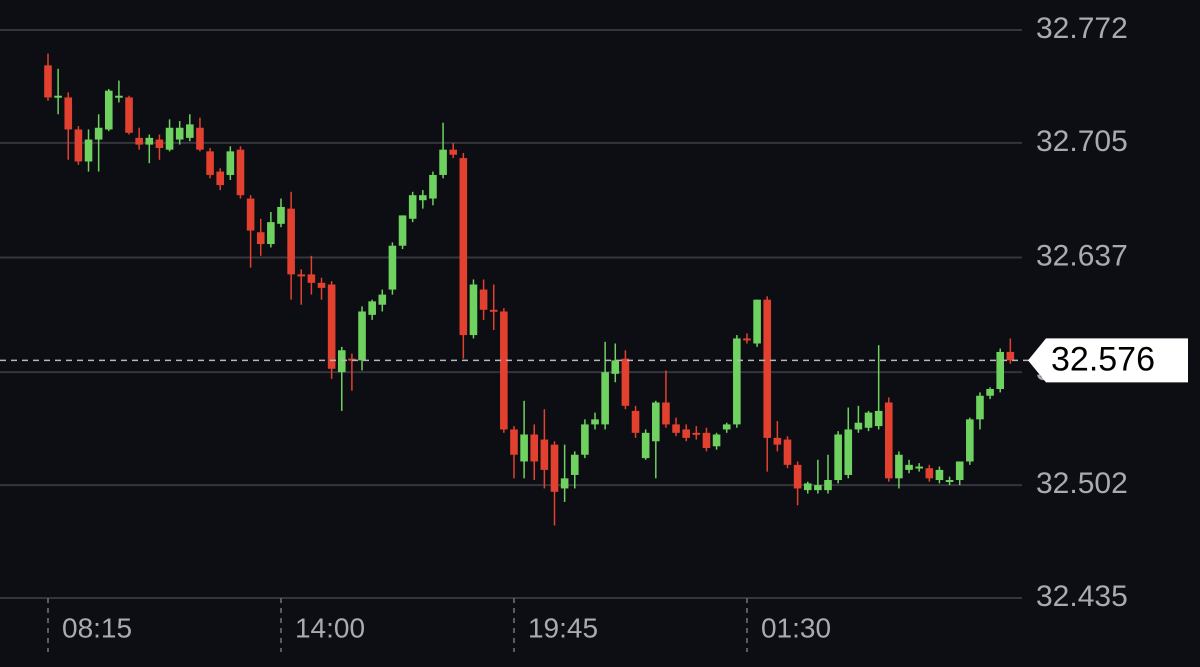 The height and width of the screenshot is (667, 1200). I want to click on y-tick-label: 32.435, so click(1082, 596).